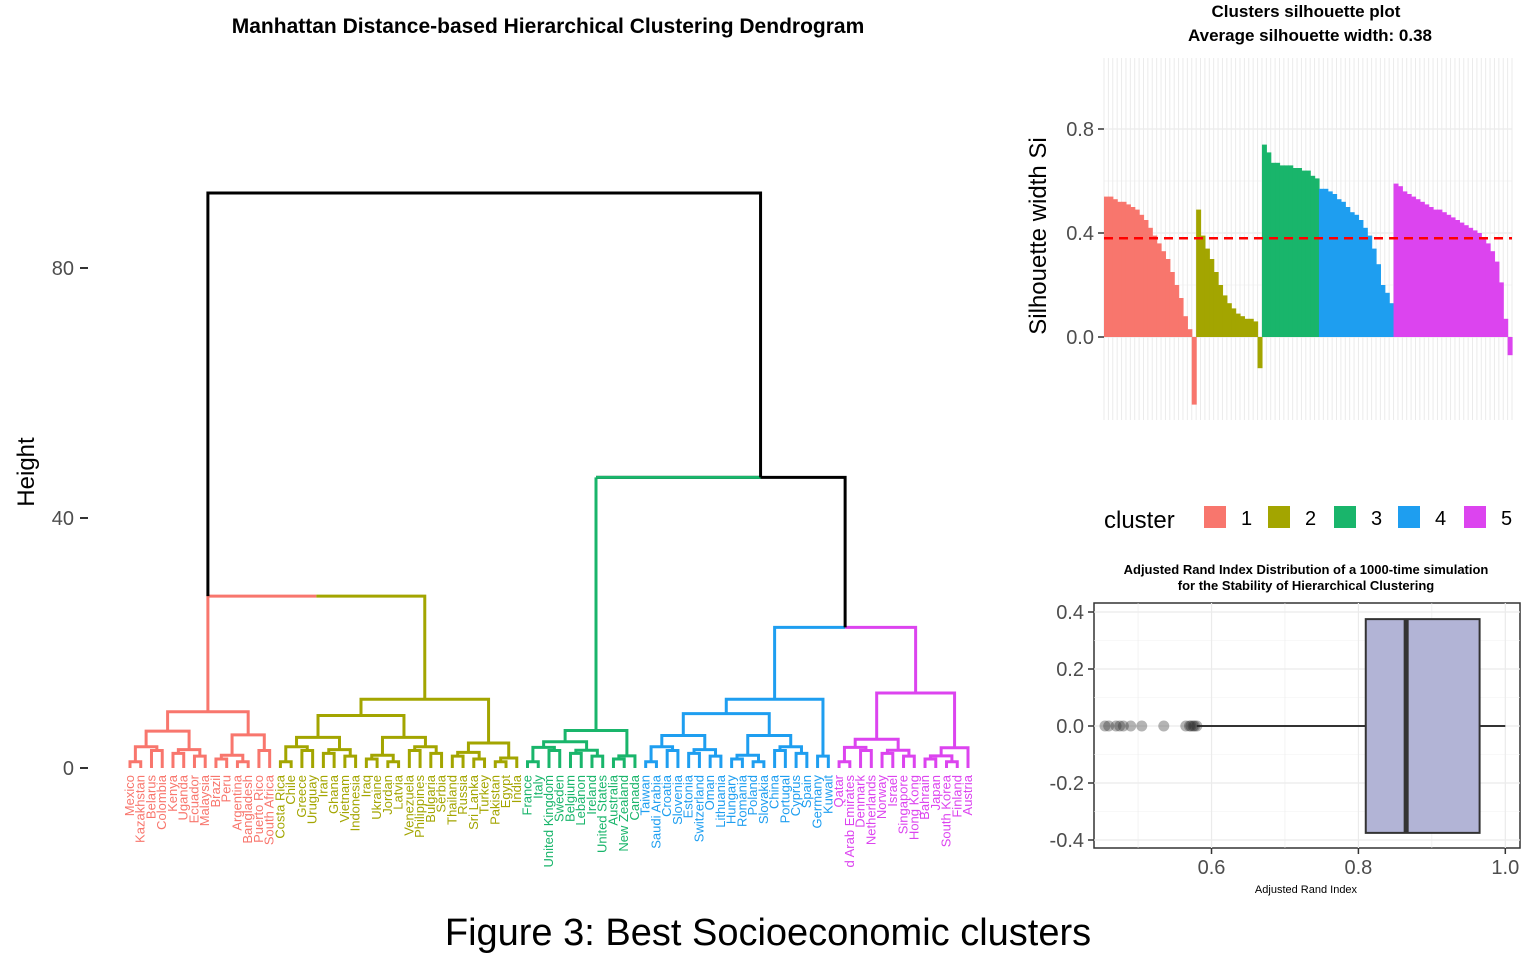  What do you see at coordinates (1308, 520) in the screenshot?
I see `silhouette-legend: cluster 1 2 3 4 5` at bounding box center [1308, 520].